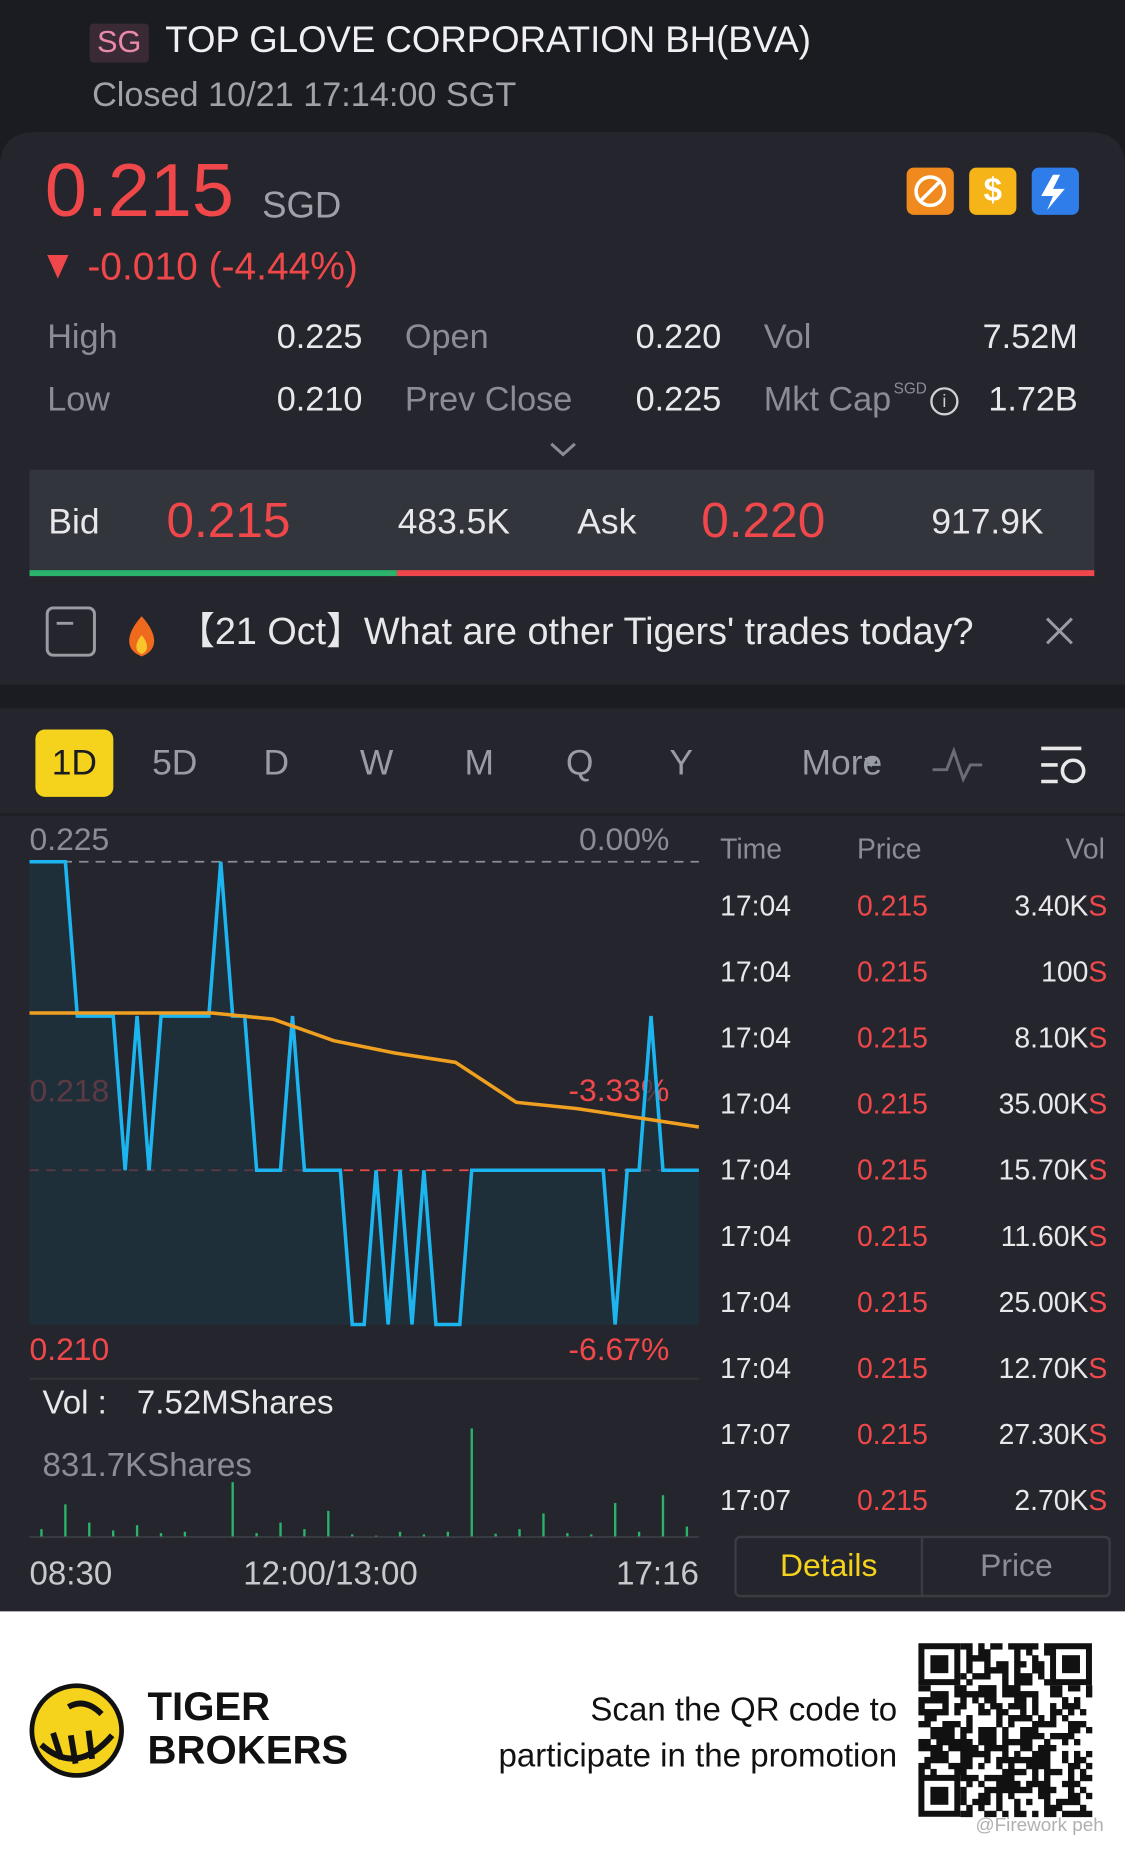 The width and height of the screenshot is (1125, 1851). Describe the element at coordinates (222, 266) in the screenshot. I see `change: -0.010 (-4.44%)` at that location.